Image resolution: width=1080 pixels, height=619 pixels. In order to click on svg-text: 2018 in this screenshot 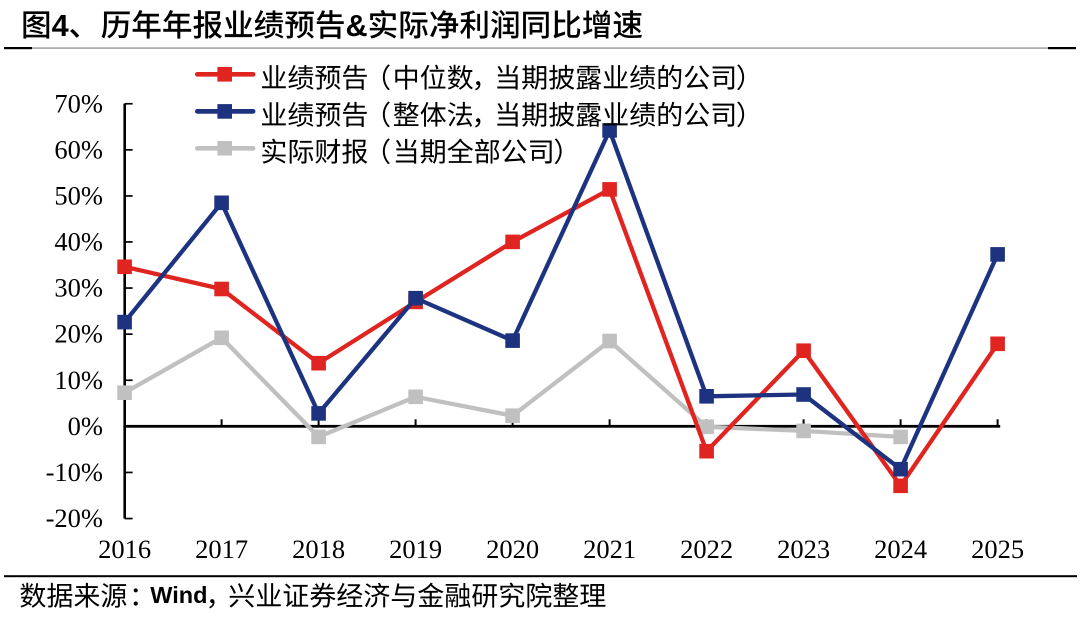, I will do `click(318, 549)`.